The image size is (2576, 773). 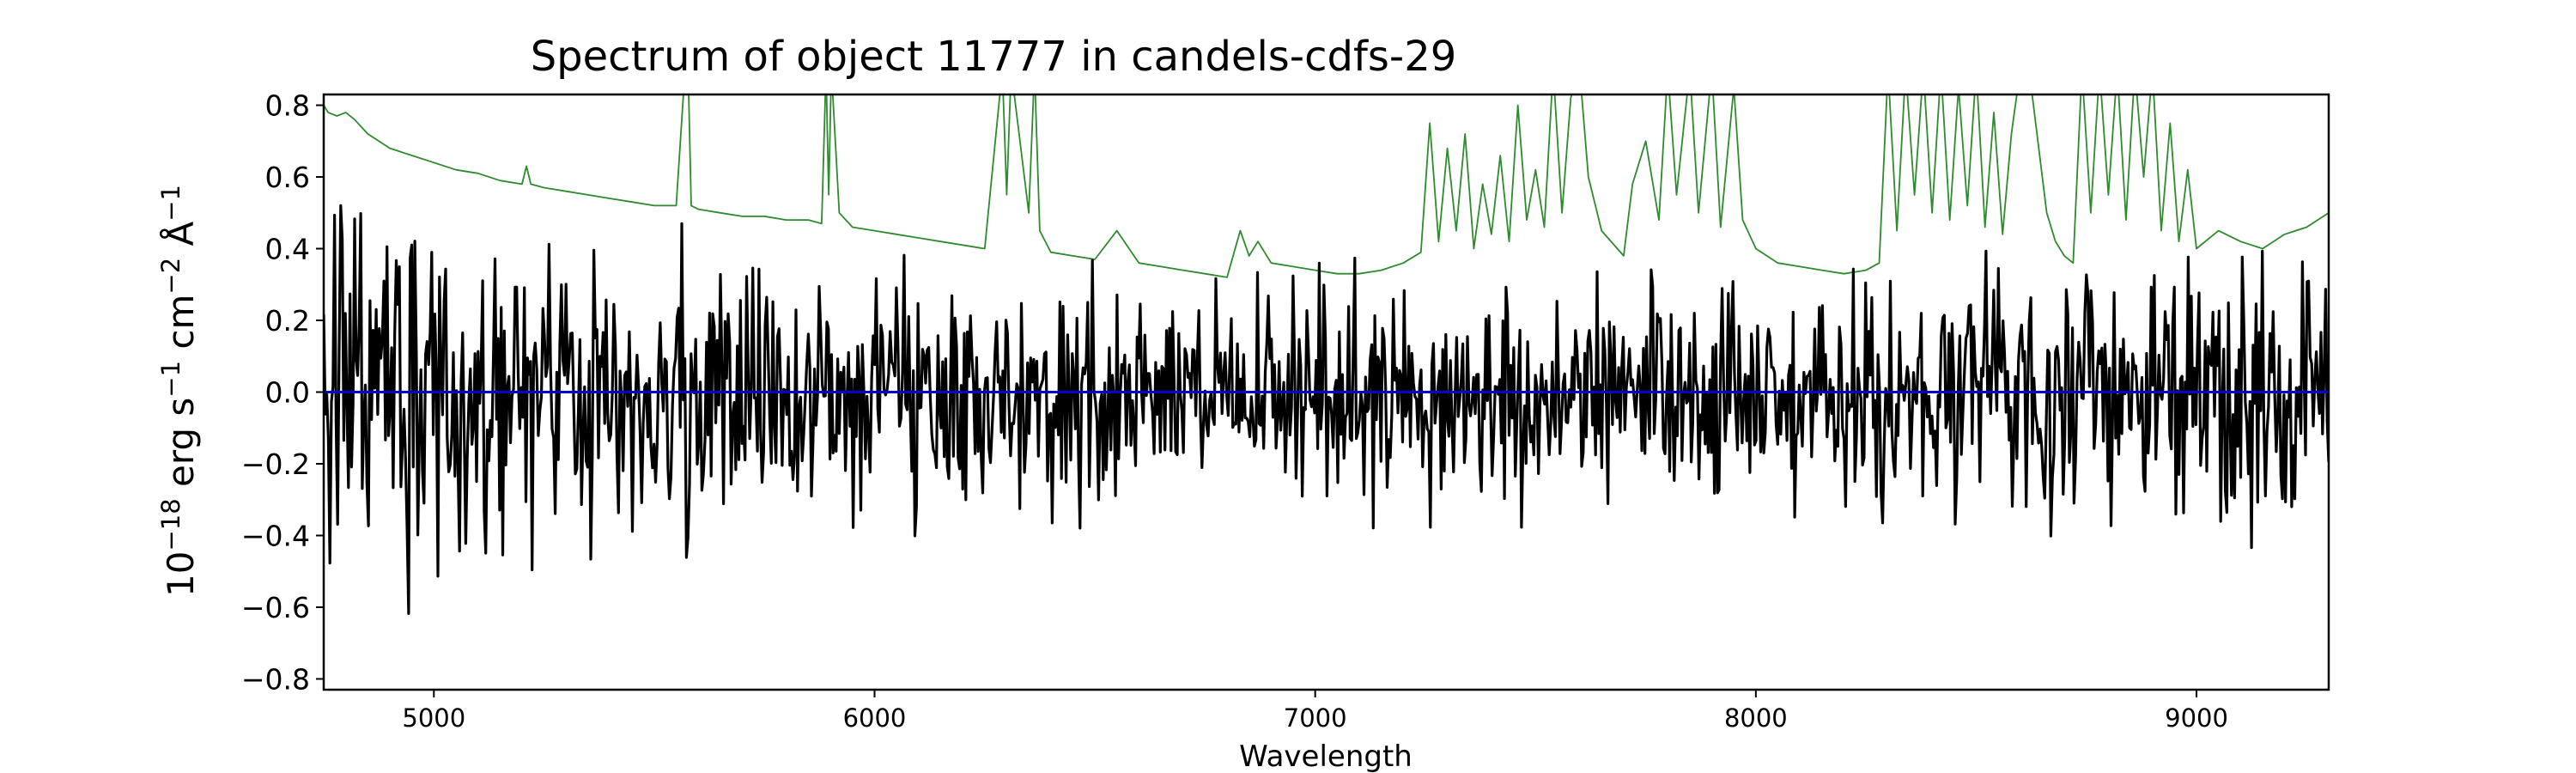 What do you see at coordinates (287, 250) in the screenshot?
I see `y-tick-label: 0.4` at bounding box center [287, 250].